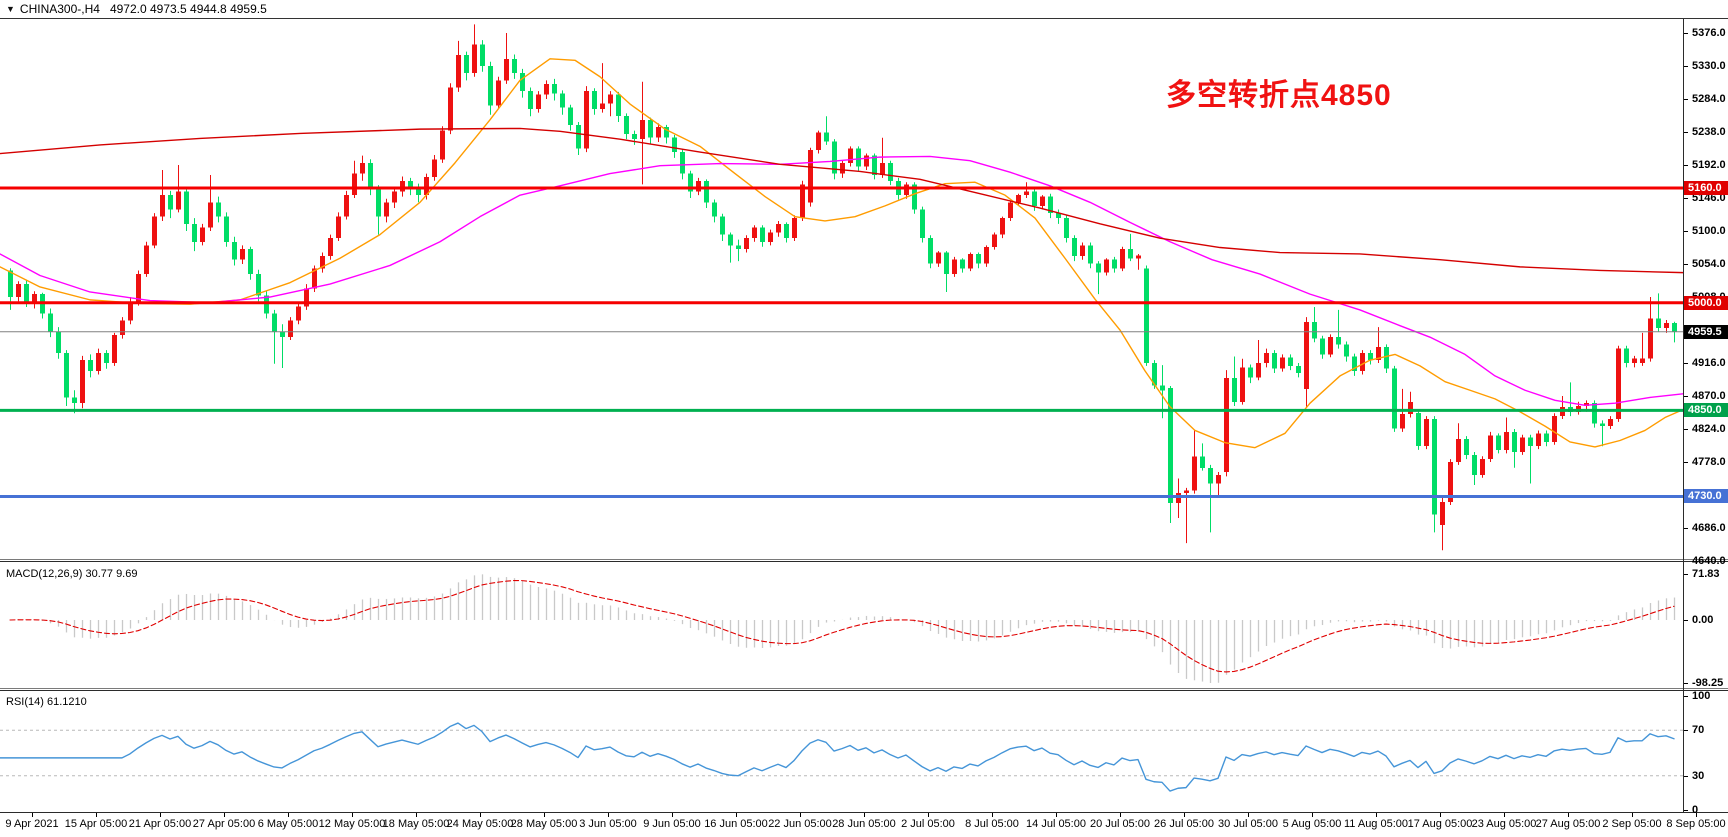 The width and height of the screenshot is (1728, 837). I want to click on macd-axis--98.25: -98.25, so click(1708, 682).